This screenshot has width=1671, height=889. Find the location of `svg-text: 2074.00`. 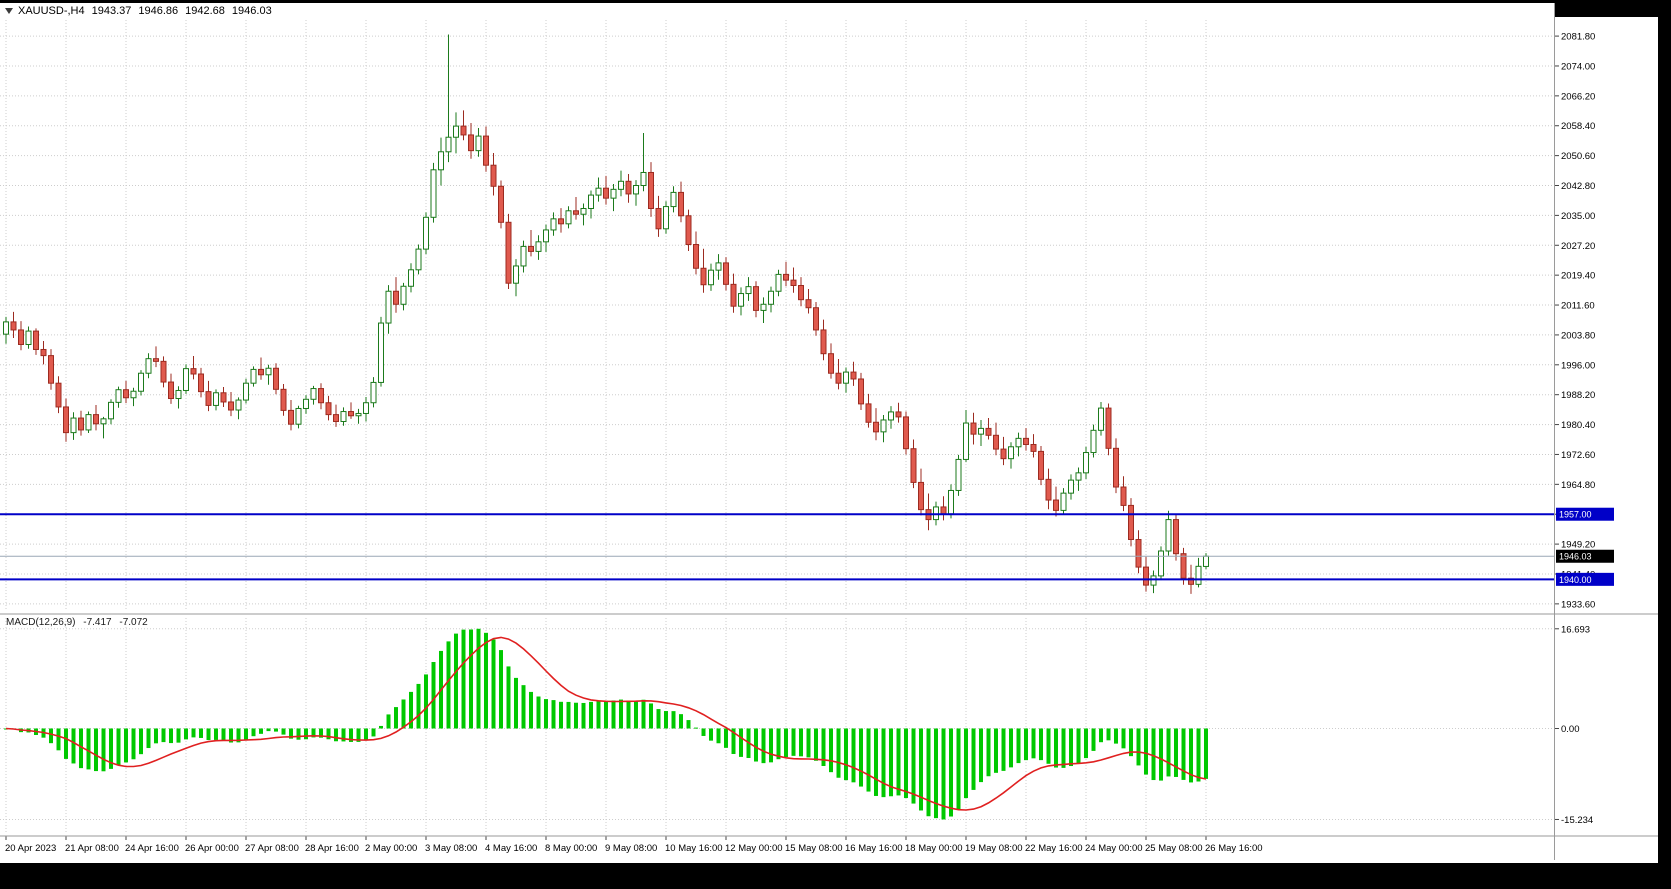

svg-text: 2074.00 is located at coordinates (1578, 66).